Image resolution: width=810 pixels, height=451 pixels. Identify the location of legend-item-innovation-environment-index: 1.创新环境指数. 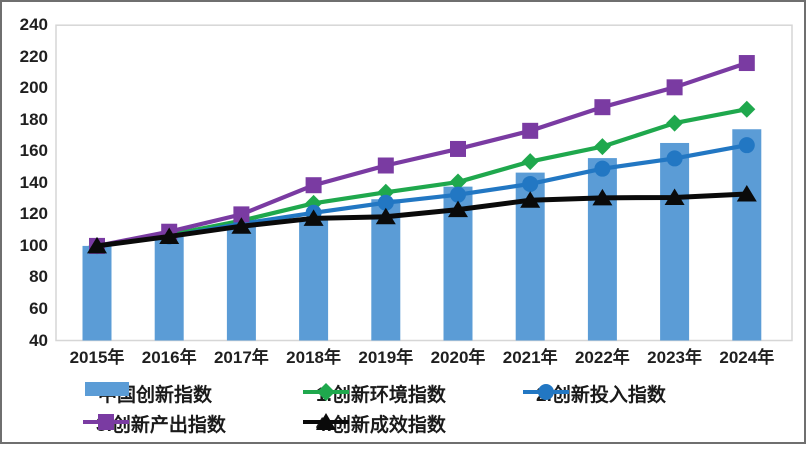
(374, 393).